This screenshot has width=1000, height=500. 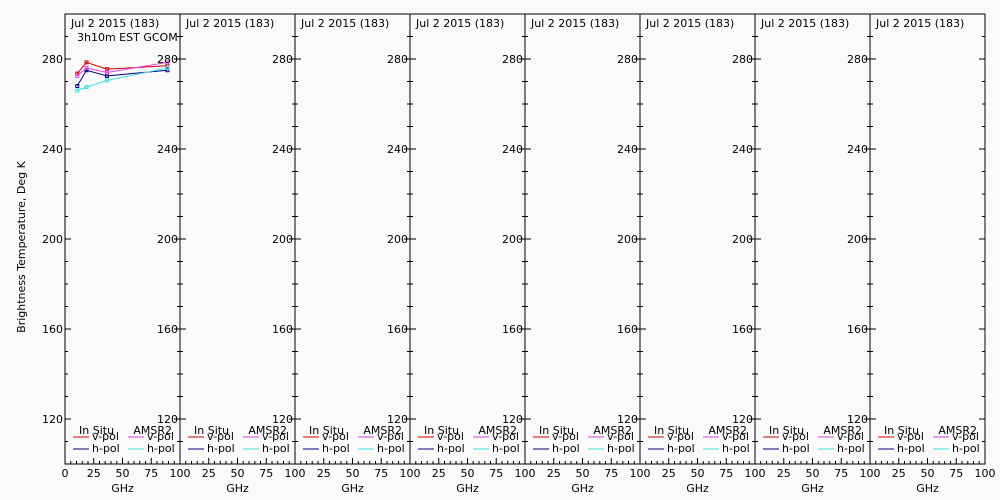 What do you see at coordinates (21, 246) in the screenshot?
I see `y-axis-label: Brightness Temperature, Deg K` at bounding box center [21, 246].